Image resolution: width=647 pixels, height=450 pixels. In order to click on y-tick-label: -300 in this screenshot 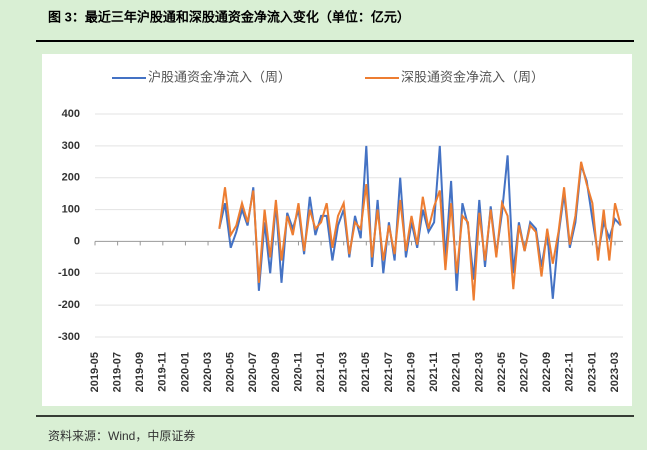, I will do `click(69, 337)`.